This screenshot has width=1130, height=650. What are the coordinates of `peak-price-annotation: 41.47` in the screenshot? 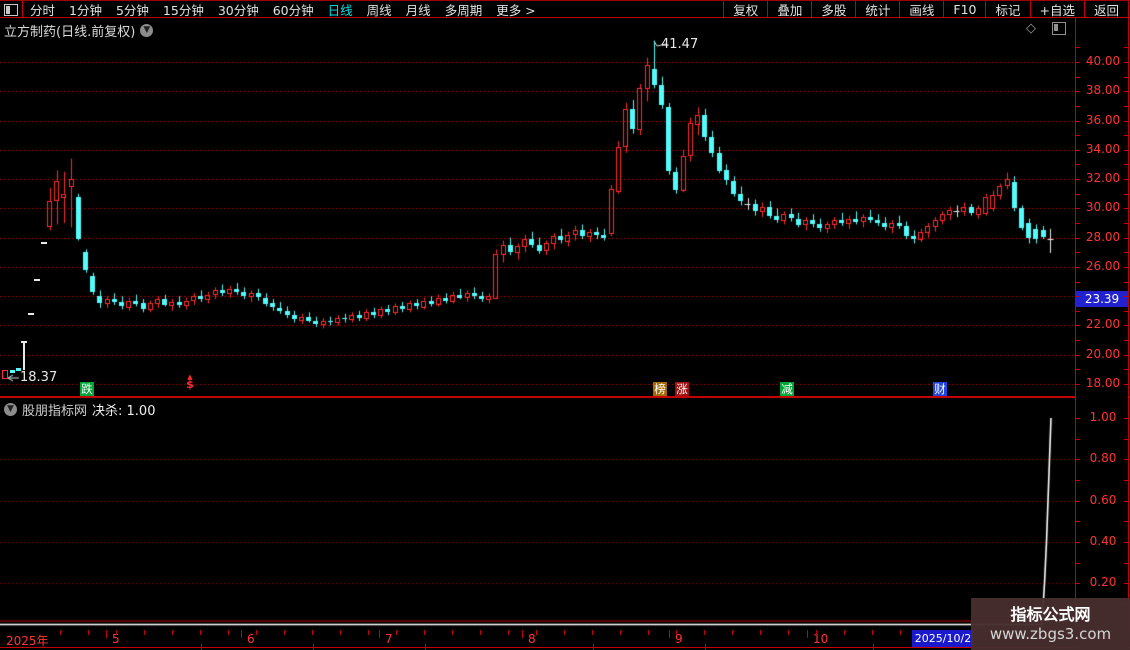 It's located at (680, 44).